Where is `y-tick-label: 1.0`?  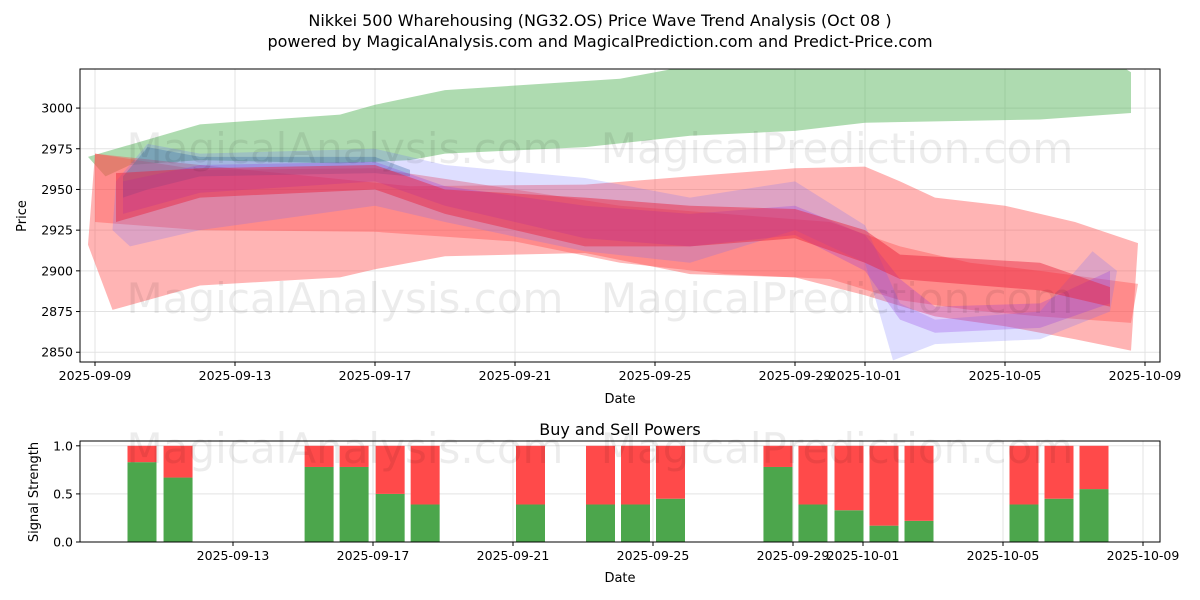
y-tick-label: 1.0 is located at coordinates (63, 445).